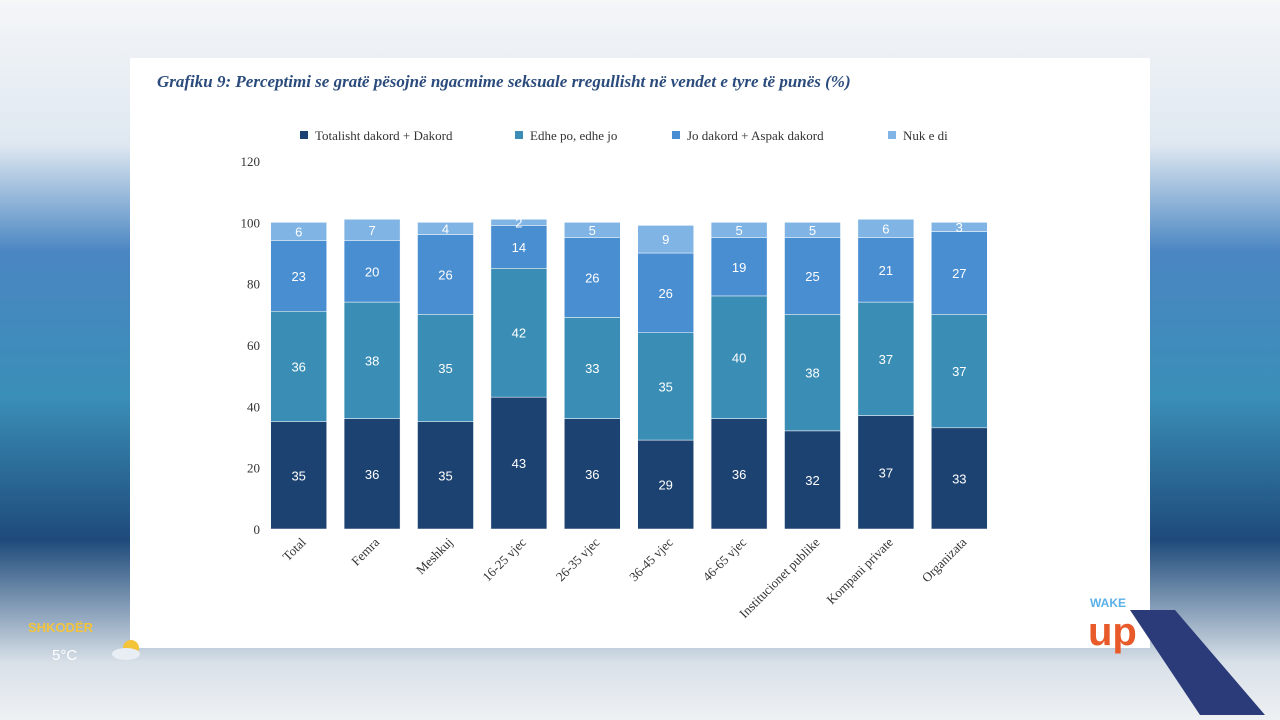 This screenshot has width=1280, height=720. I want to click on value-label: 4, so click(445, 228).